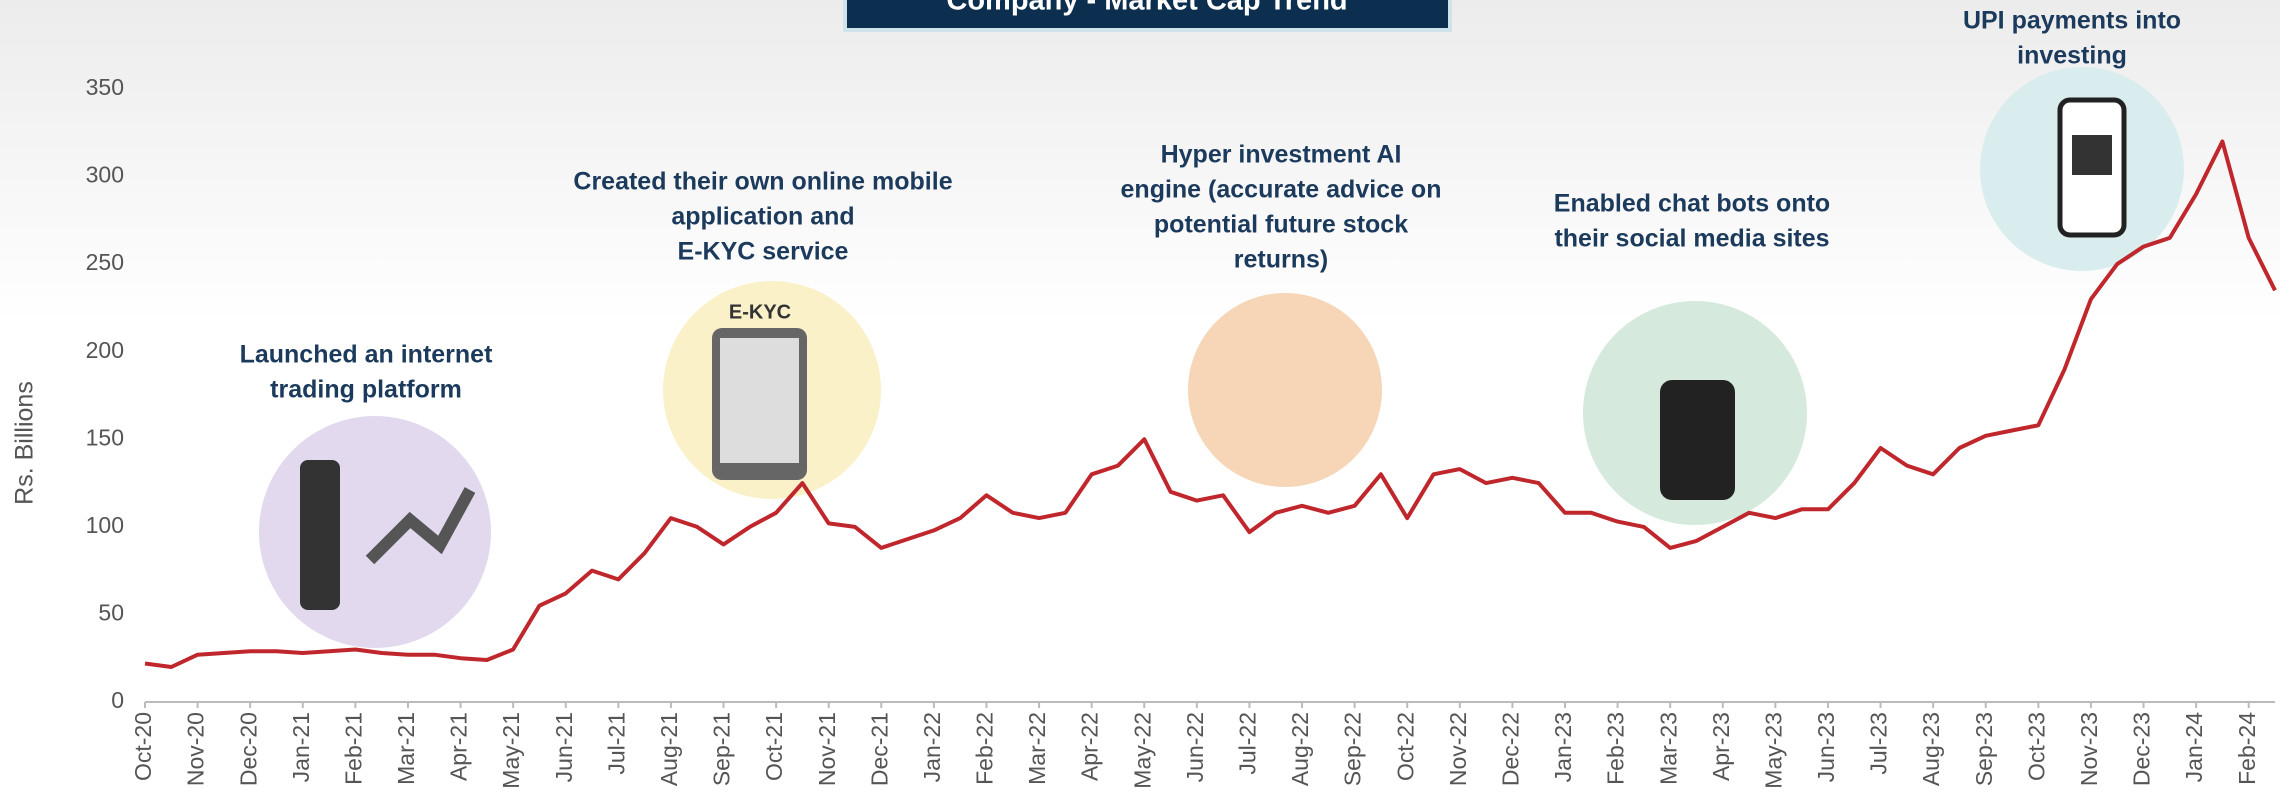 This screenshot has width=2280, height=808. I want to click on x-tick-label: Oct-22, so click(1405, 746).